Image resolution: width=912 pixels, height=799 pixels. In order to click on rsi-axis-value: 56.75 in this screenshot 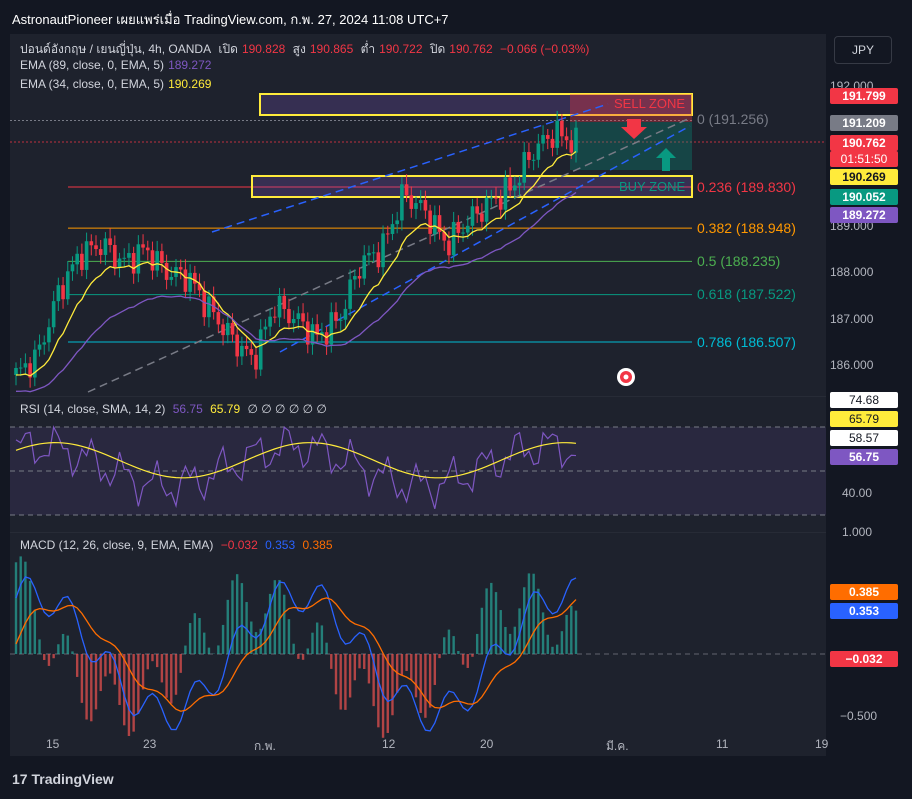, I will do `click(864, 457)`.